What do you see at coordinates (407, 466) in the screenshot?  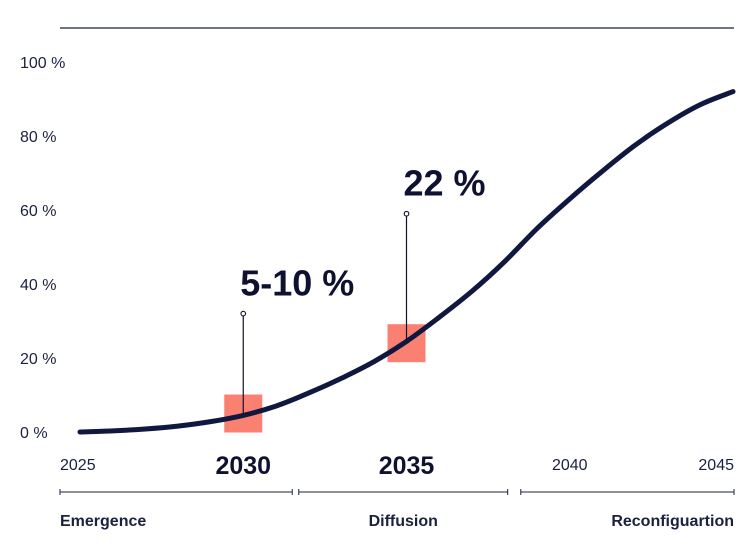 I see `x-tick-label: 2035` at bounding box center [407, 466].